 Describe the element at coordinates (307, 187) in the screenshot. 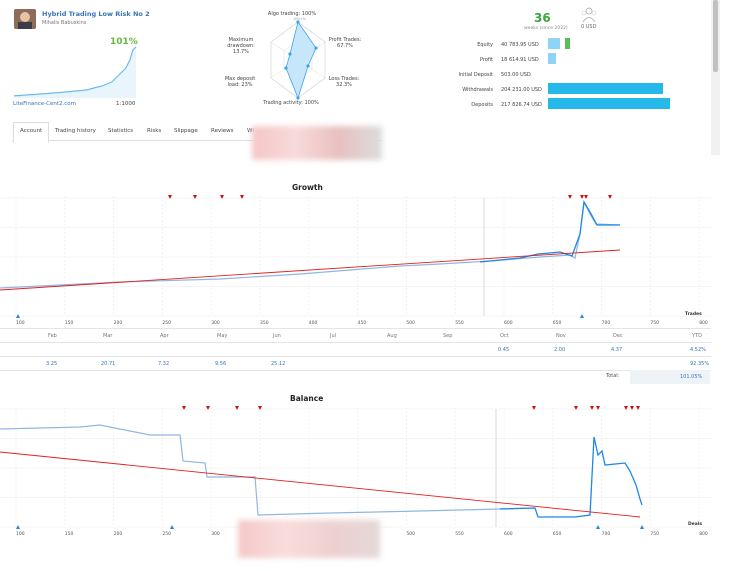

I see `growth-title: Growth` at that location.